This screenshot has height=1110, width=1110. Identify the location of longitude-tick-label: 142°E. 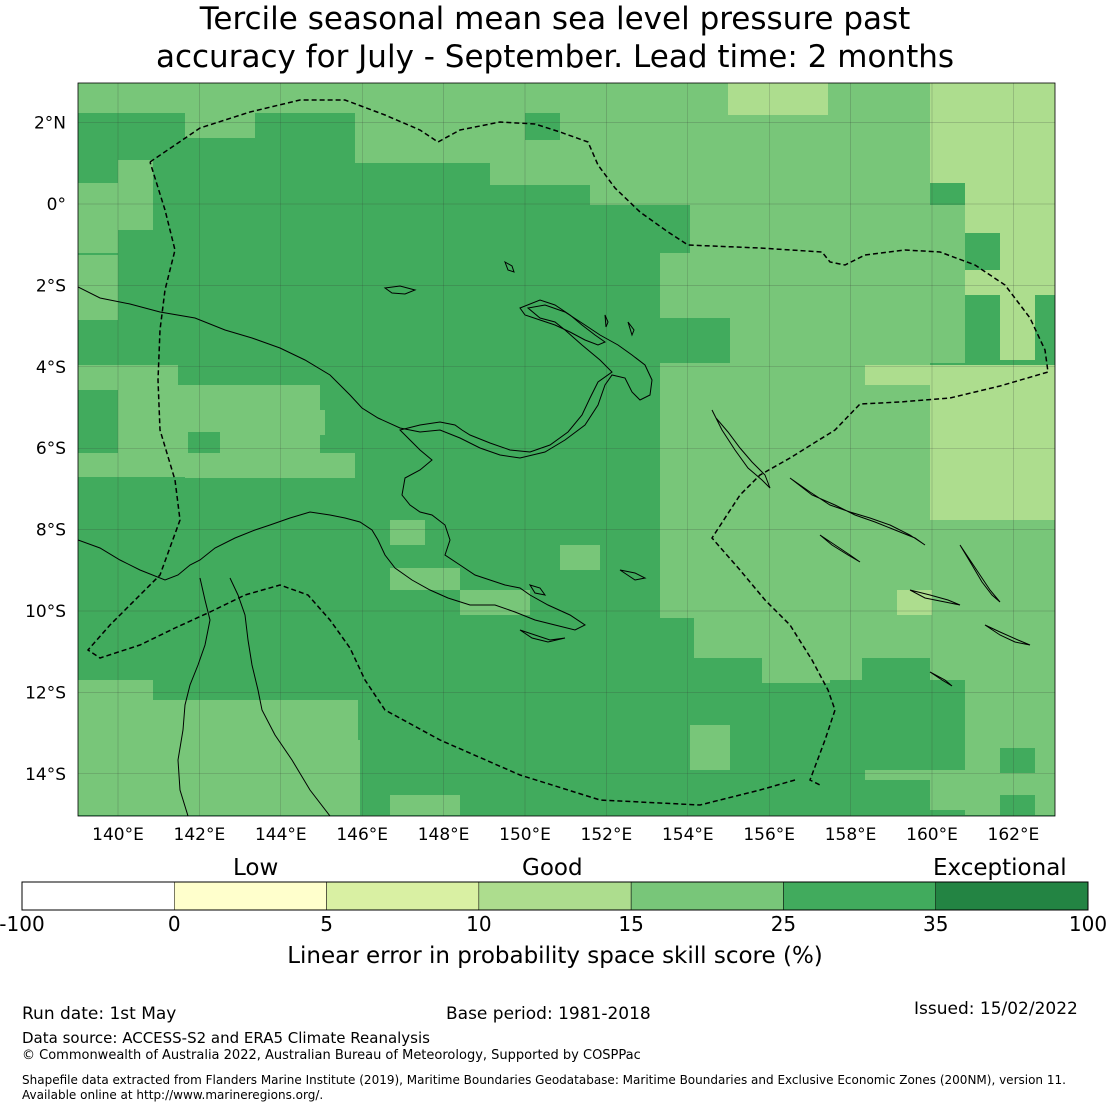
(200, 835).